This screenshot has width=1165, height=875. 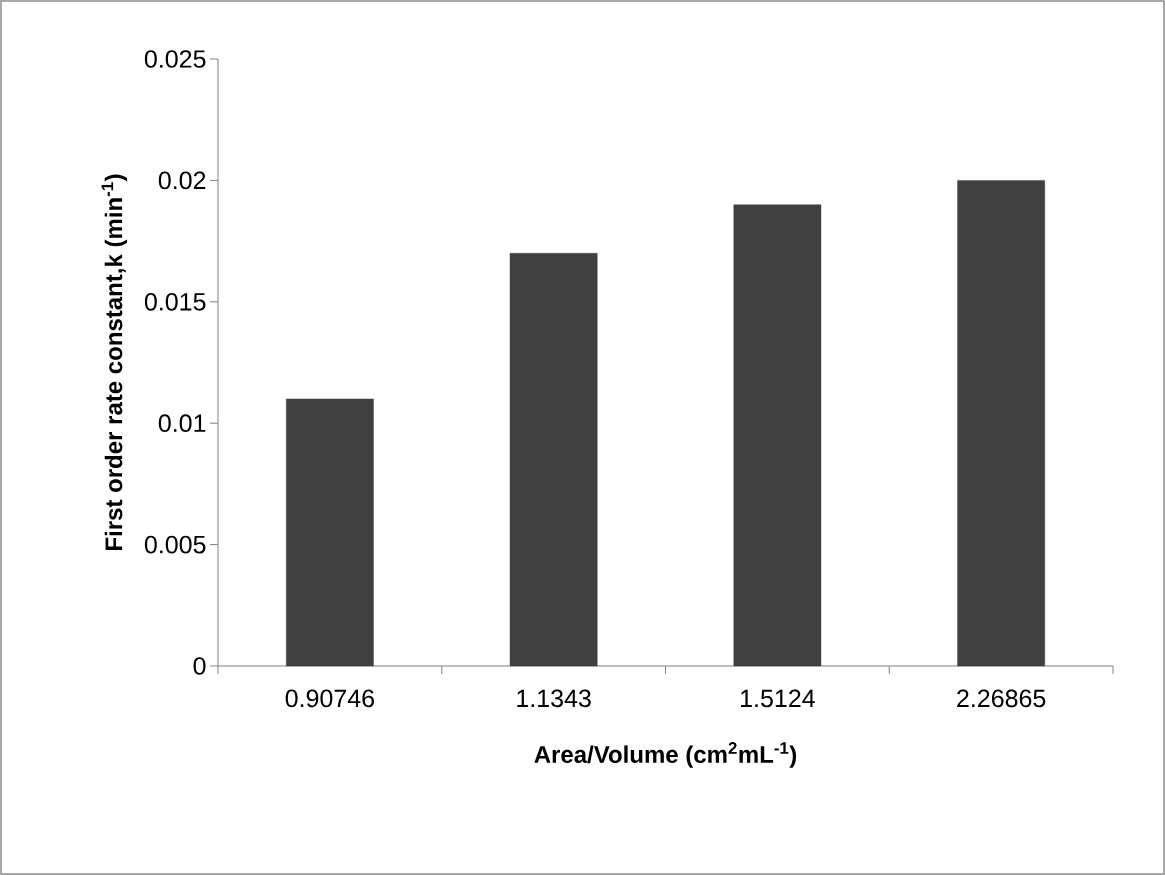 I want to click on x-tick-label: 0.90746, so click(x=329, y=698).